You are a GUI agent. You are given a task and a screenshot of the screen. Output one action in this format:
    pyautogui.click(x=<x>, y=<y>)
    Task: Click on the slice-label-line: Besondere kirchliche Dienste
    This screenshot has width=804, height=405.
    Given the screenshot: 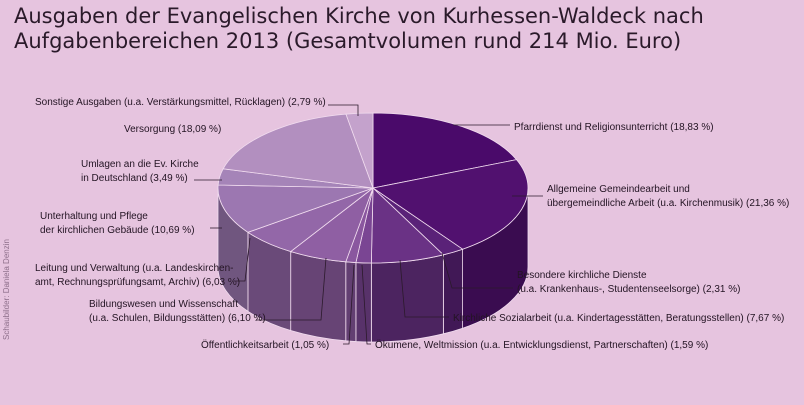 What is the action you would take?
    pyautogui.click(x=582, y=275)
    